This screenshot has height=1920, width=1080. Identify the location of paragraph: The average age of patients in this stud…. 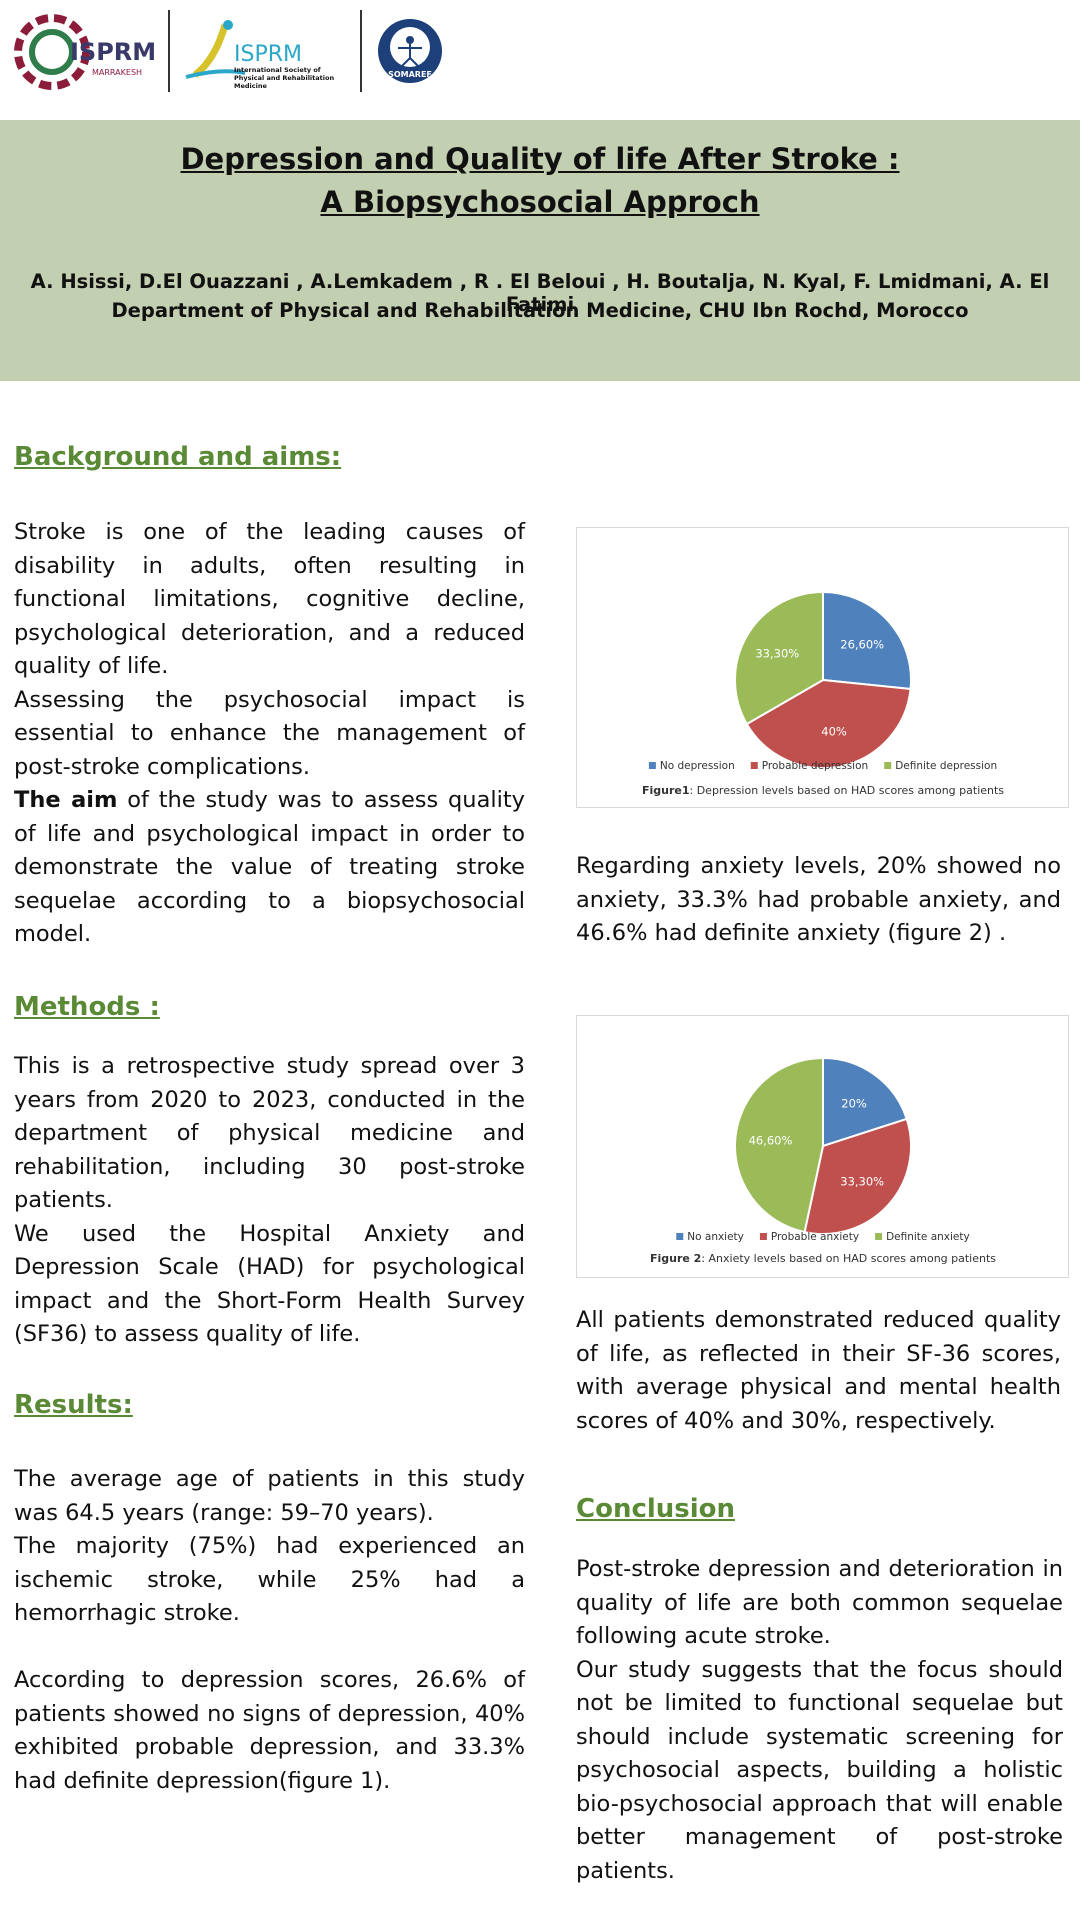
(269, 1496).